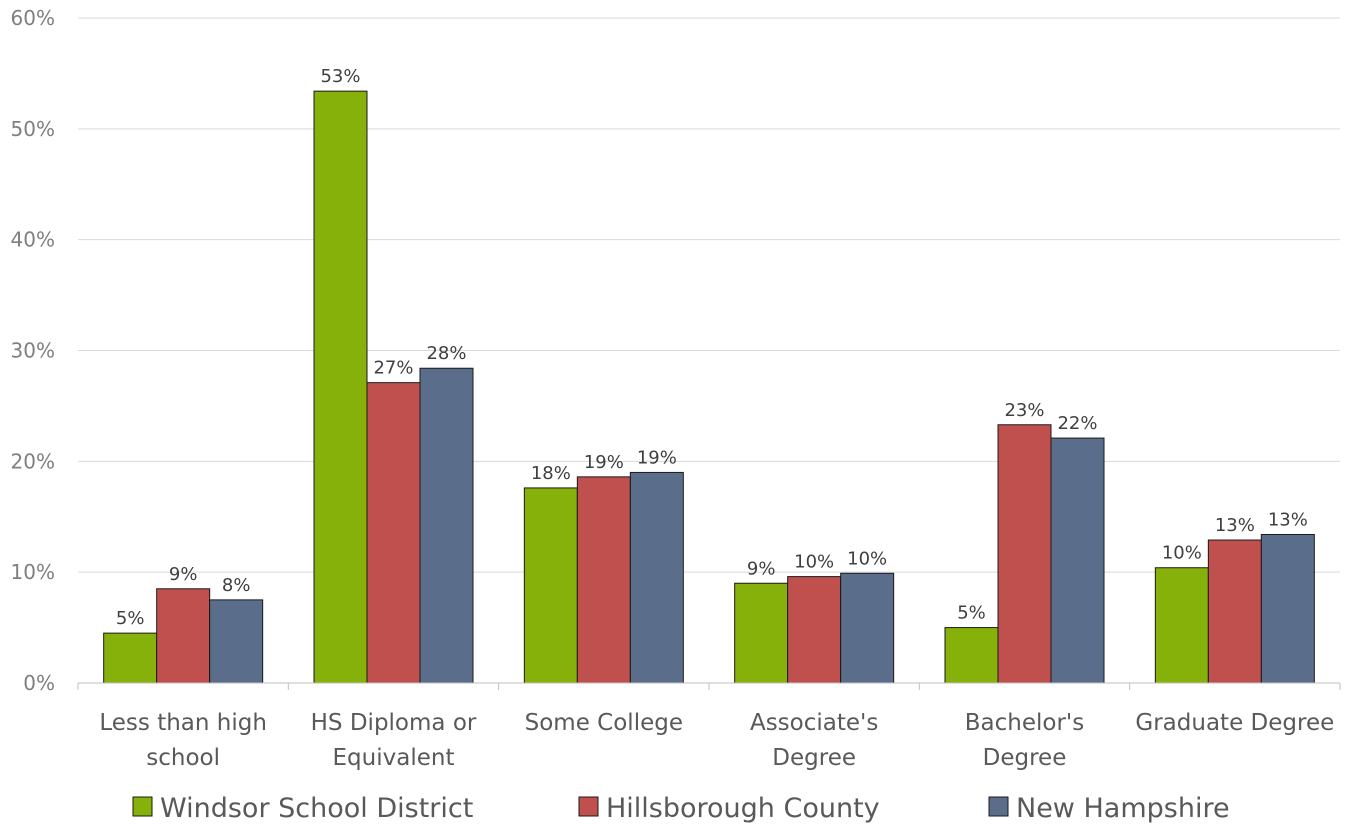 The image size is (1345, 827). What do you see at coordinates (316, 808) in the screenshot?
I see `legend-label: Windsor School District` at bounding box center [316, 808].